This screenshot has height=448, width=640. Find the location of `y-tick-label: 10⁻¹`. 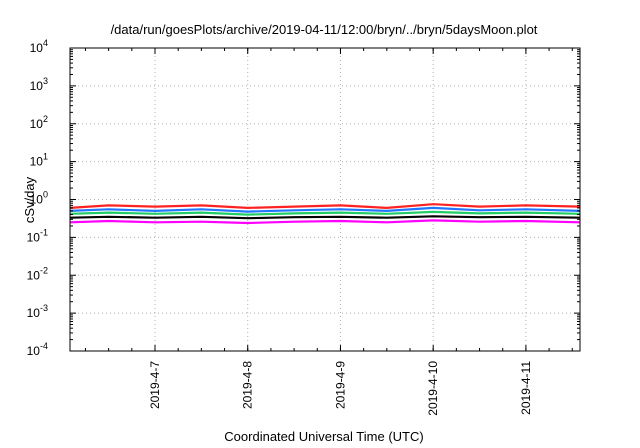

y-tick-label: 10⁻¹ is located at coordinates (37, 235).